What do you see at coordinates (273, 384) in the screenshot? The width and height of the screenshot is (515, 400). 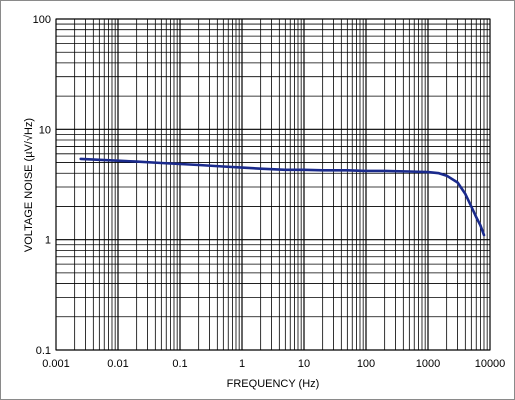 I see `x-axis-title: FREQUENCY (Hz)` at bounding box center [273, 384].